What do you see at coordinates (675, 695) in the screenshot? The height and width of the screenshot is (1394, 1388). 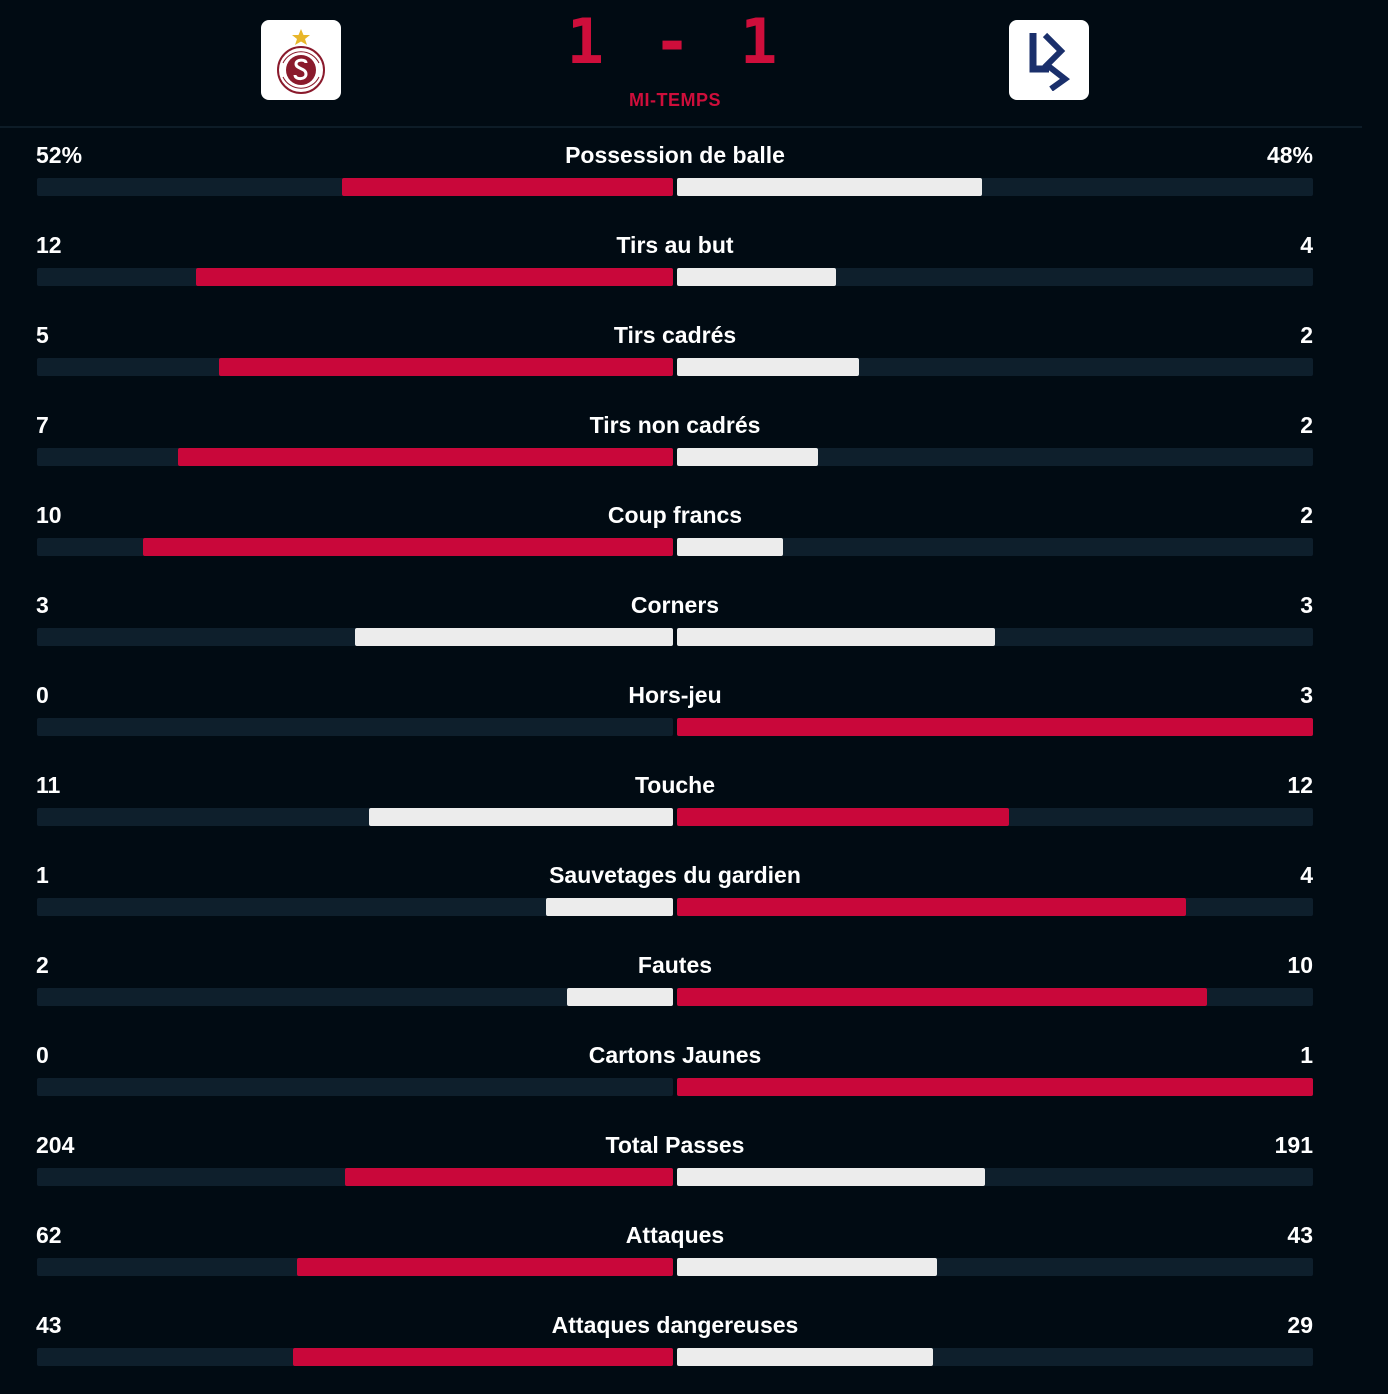 I see `stat-label: Hors-jeu` at bounding box center [675, 695].